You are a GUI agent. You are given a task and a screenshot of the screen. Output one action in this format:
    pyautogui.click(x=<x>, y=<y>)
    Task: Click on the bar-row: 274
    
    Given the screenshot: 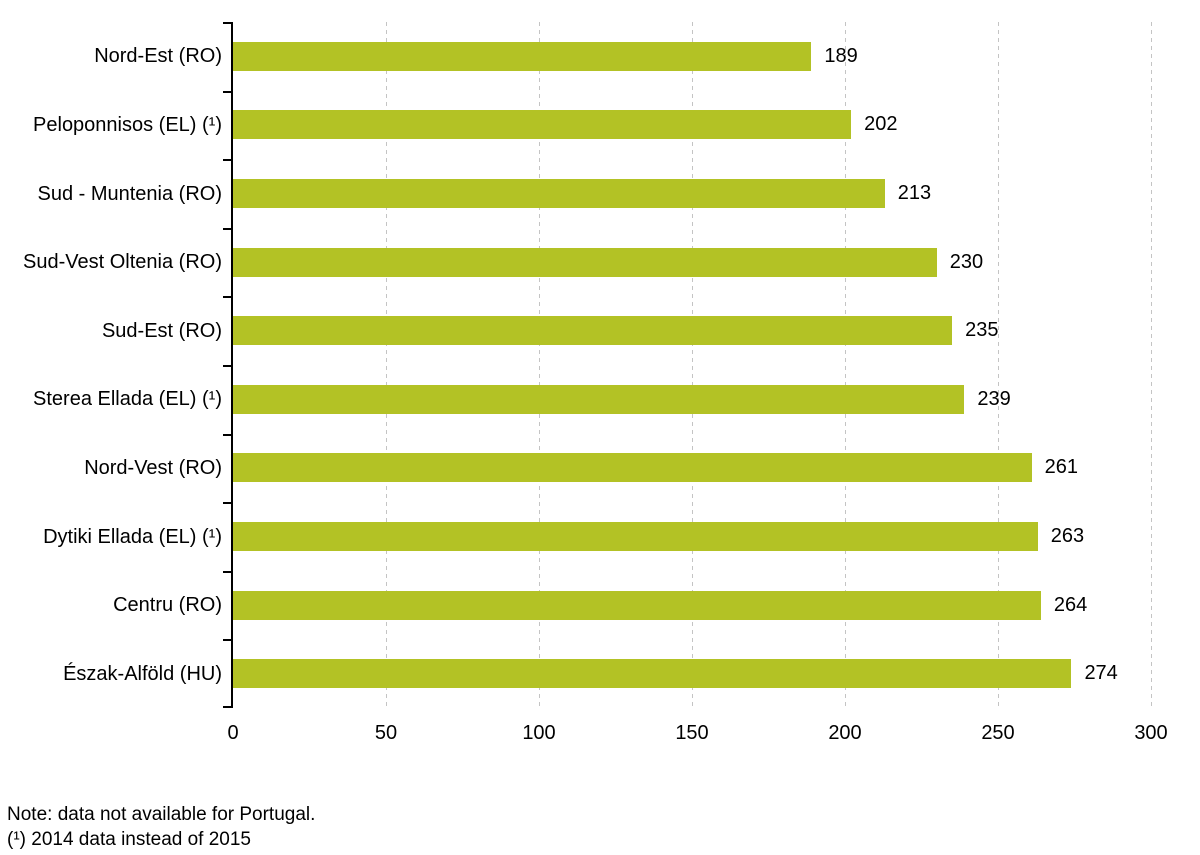 What is the action you would take?
    pyautogui.click(x=692, y=673)
    